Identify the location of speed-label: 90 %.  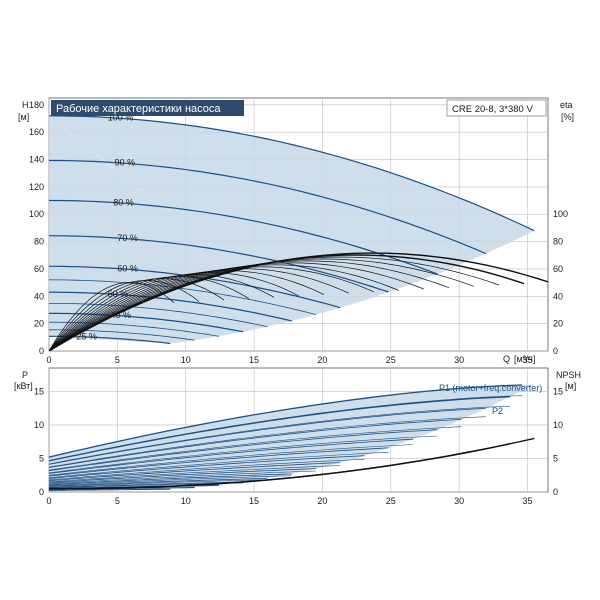
(125, 163).